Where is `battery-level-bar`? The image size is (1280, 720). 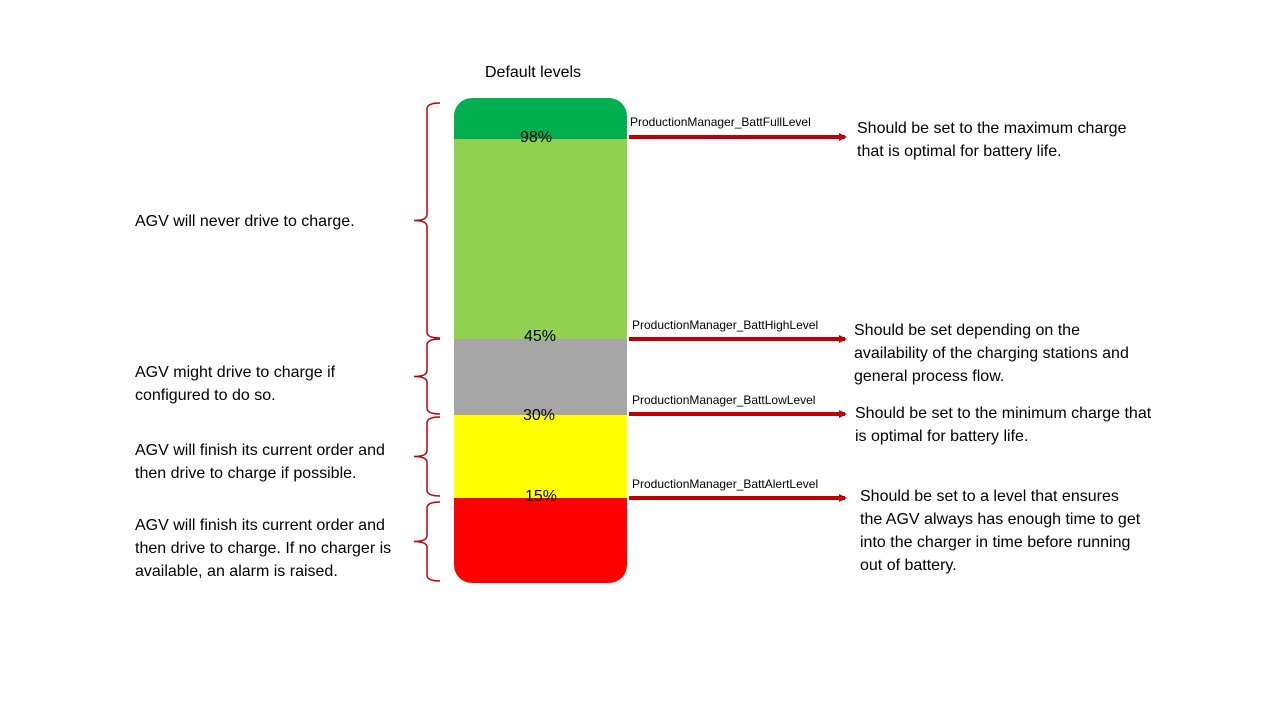 battery-level-bar is located at coordinates (540, 340).